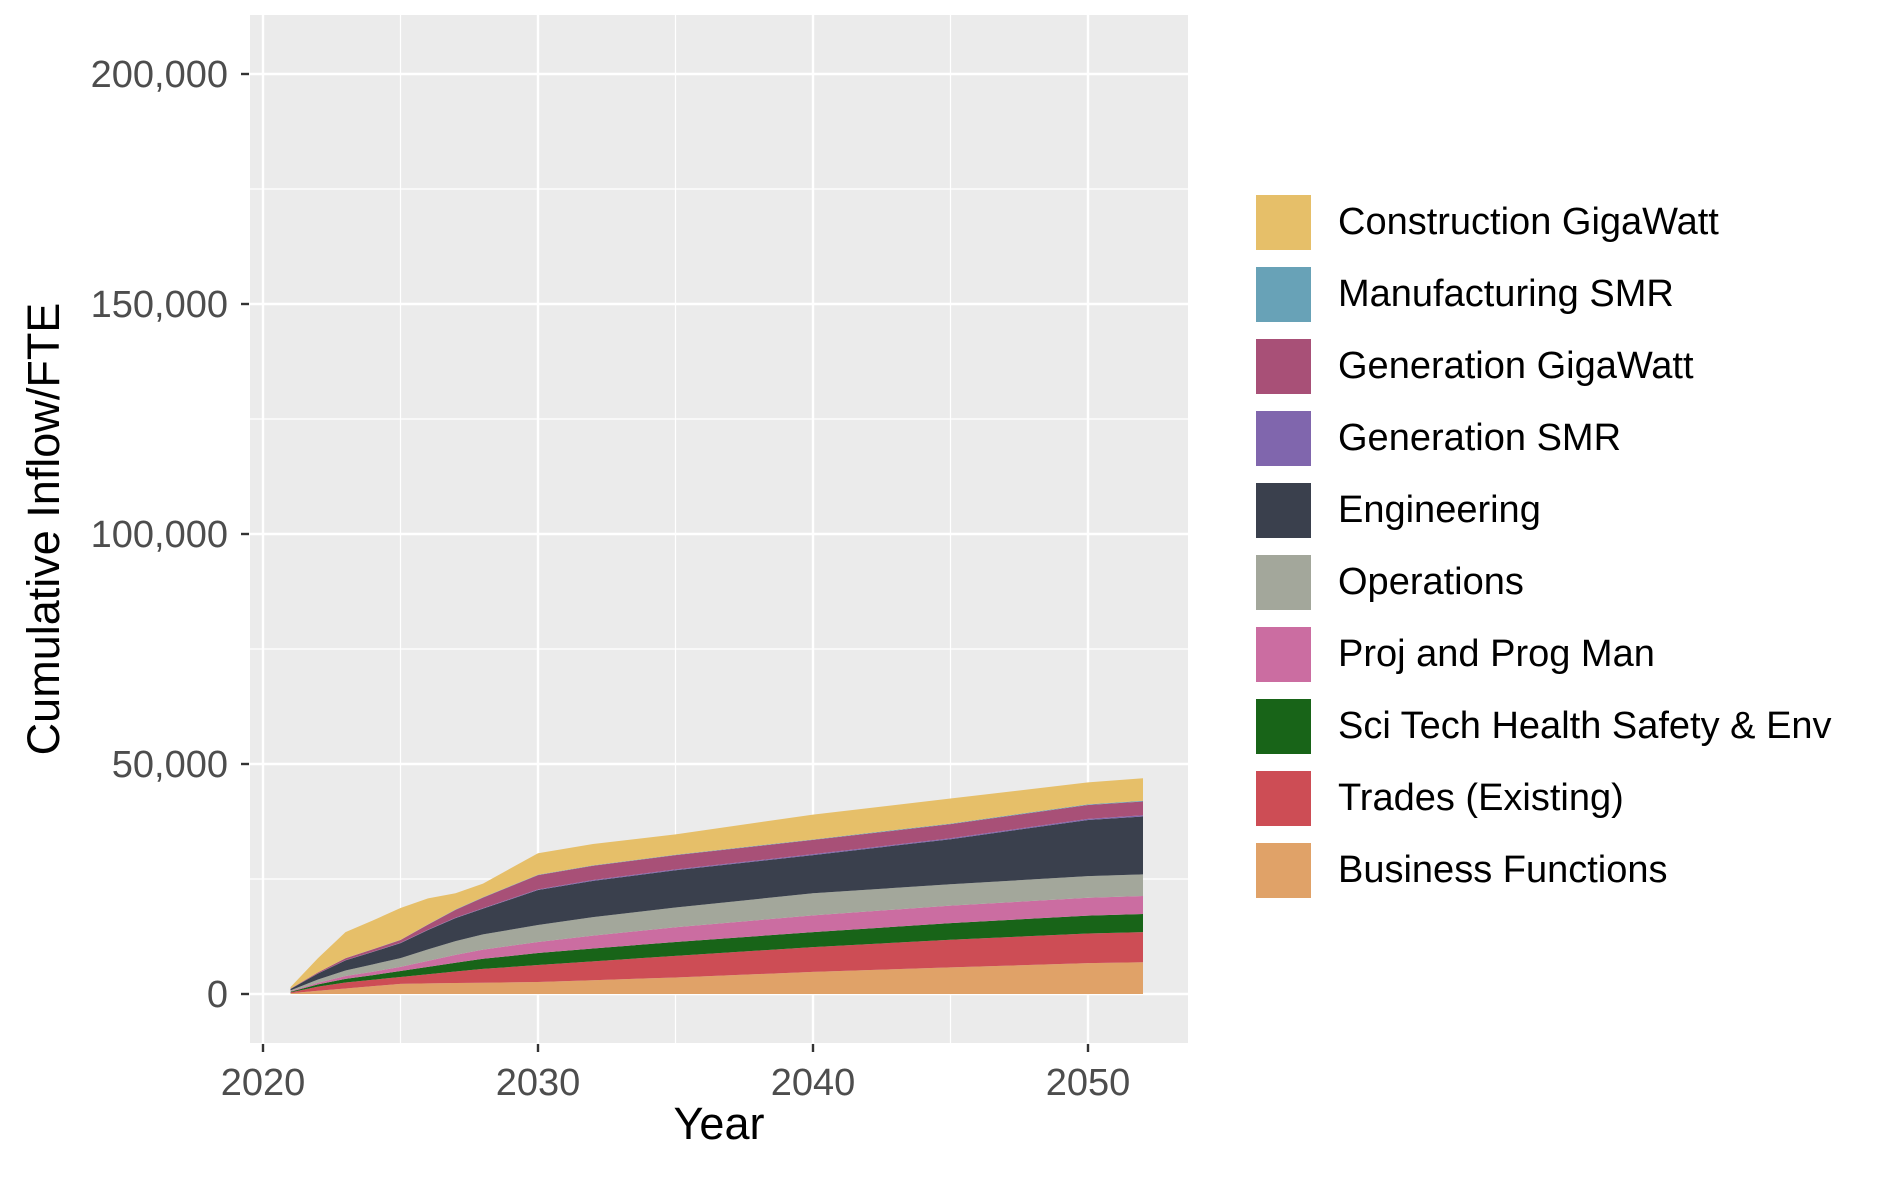 This screenshot has width=1889, height=1181. I want to click on legend-label-generation-smr: Generation SMR, so click(1480, 438).